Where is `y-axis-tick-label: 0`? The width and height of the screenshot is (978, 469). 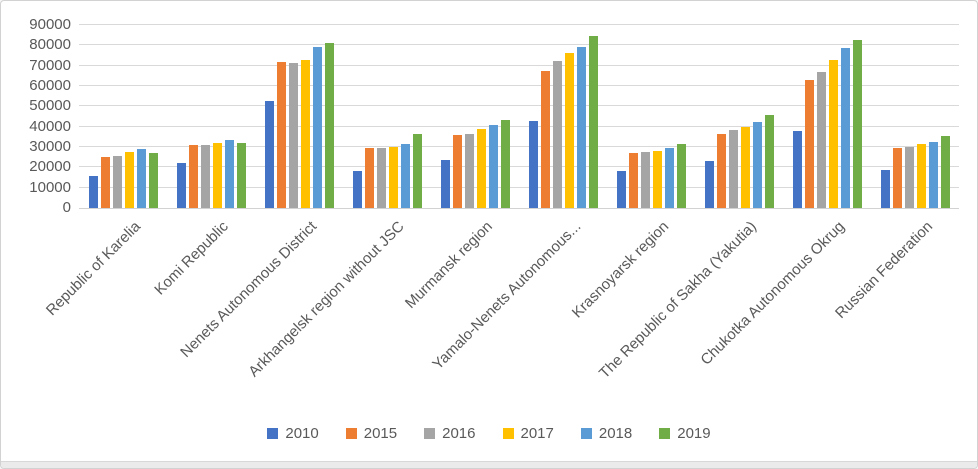 y-axis-tick-label: 0 is located at coordinates (66, 207).